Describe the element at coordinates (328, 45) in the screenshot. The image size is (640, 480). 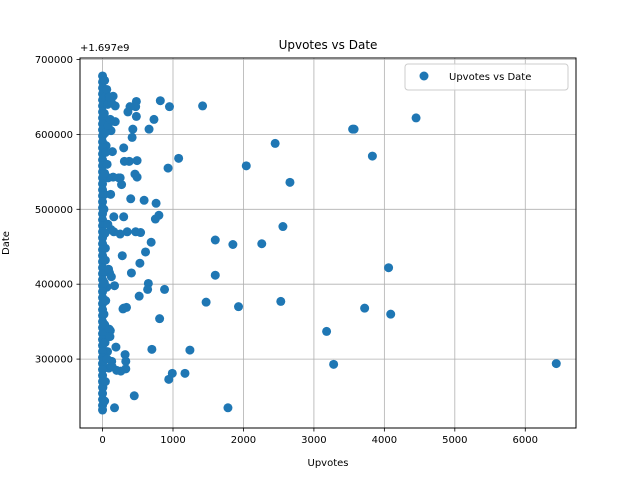
I see `chart-title: Upvotes vs Date` at that location.